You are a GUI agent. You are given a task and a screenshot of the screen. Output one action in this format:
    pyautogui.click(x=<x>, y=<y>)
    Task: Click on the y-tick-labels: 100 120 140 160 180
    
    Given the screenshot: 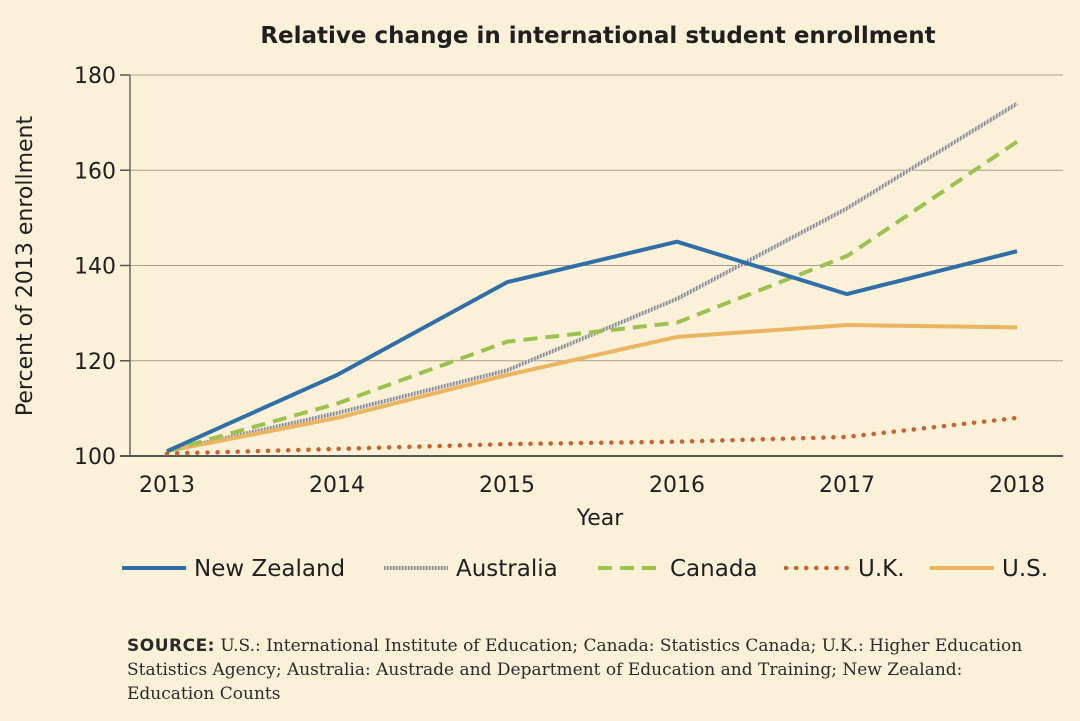 What is the action you would take?
    pyautogui.click(x=95, y=267)
    